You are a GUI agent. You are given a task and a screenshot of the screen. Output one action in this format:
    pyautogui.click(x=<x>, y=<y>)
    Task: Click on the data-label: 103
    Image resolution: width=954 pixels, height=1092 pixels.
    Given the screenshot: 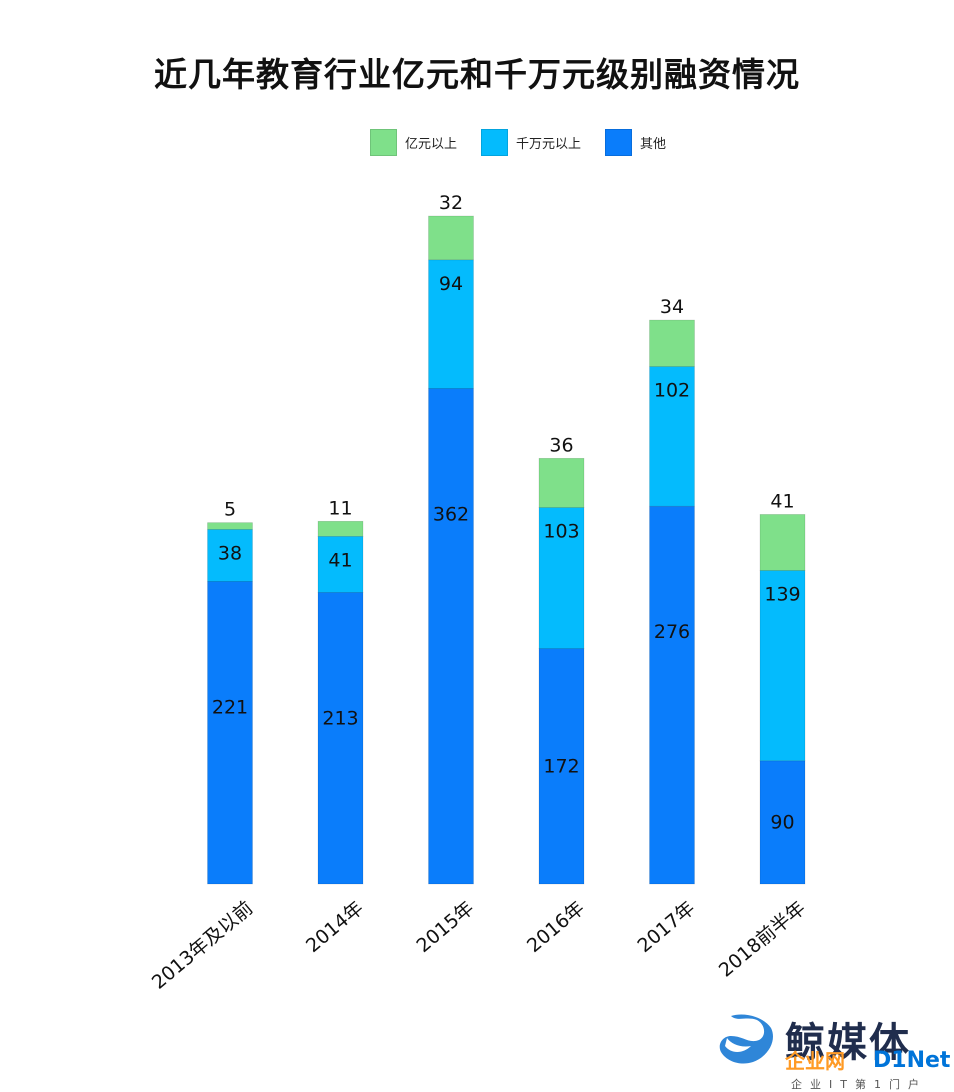 What is the action you would take?
    pyautogui.click(x=561, y=532)
    